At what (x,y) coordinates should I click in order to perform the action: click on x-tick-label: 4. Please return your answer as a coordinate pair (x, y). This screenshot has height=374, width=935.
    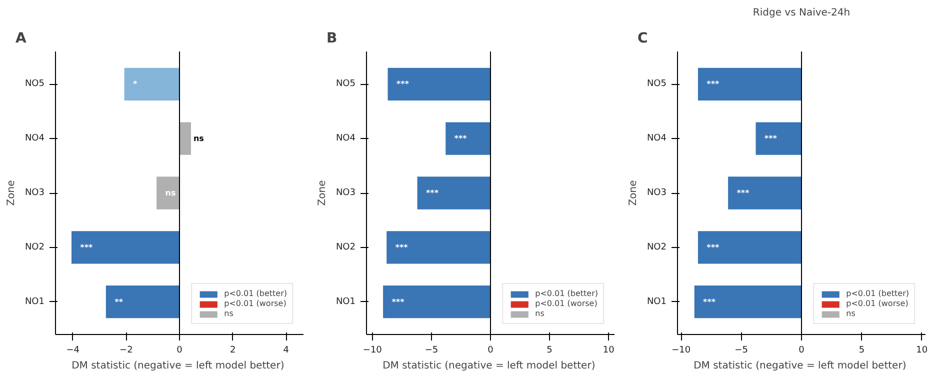
    Looking at the image, I should click on (286, 351).